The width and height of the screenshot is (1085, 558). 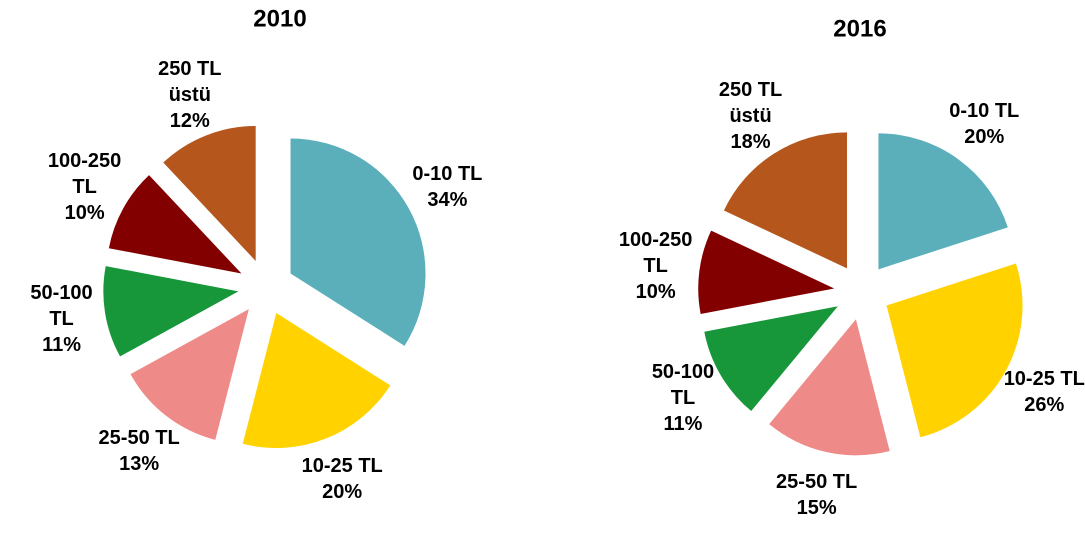 I want to click on slice-label: 0-10 TL 34%, so click(x=447, y=187).